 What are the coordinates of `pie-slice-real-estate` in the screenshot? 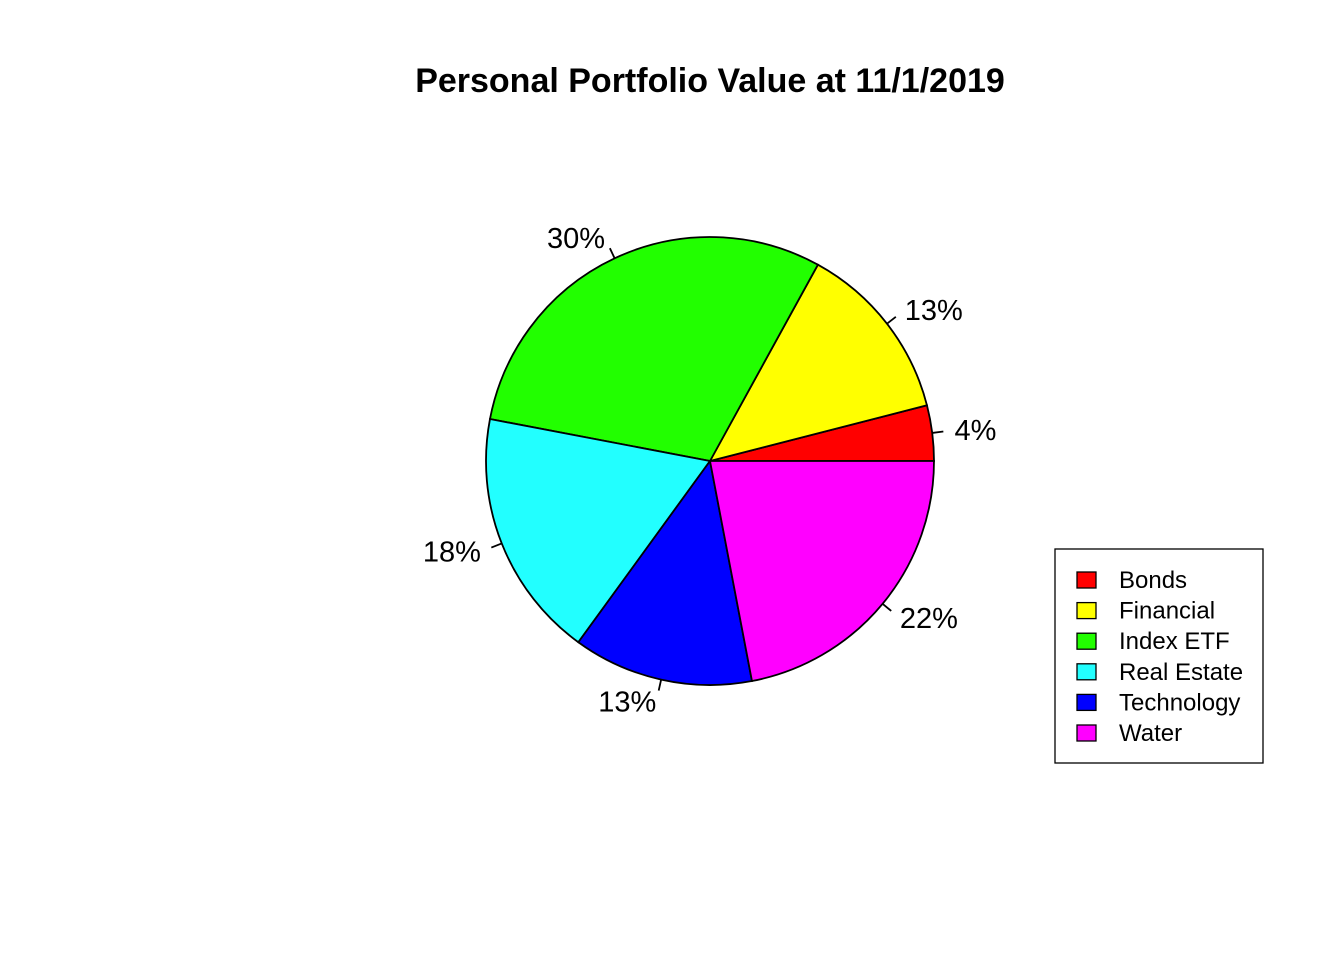 It's located at (598, 530).